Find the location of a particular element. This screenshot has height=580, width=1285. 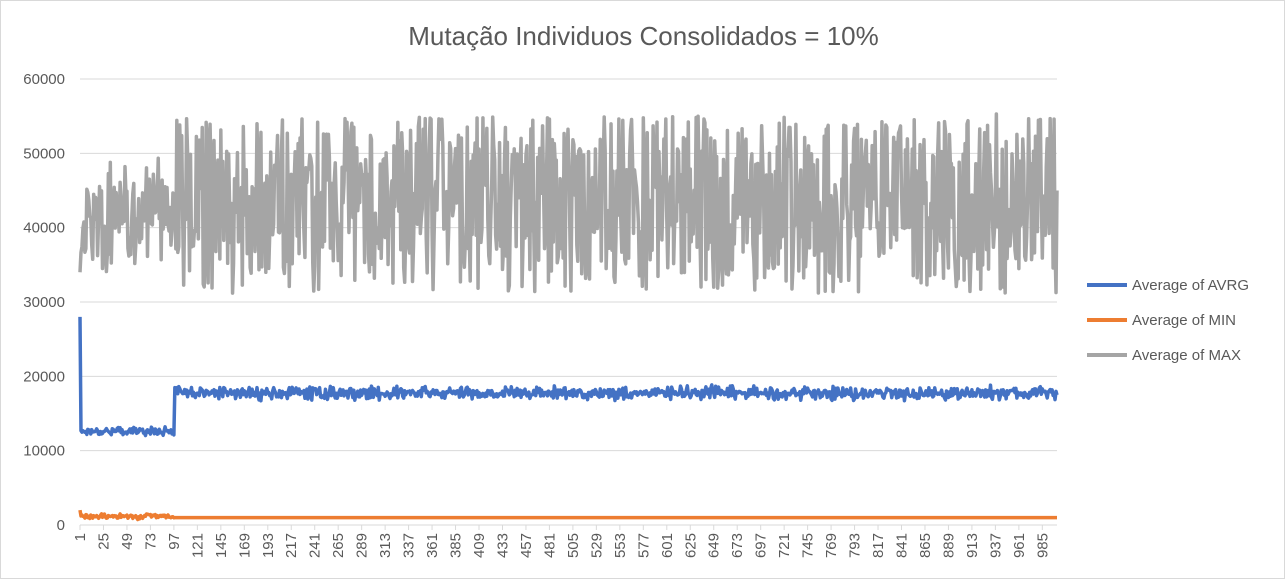

y-tick-label: 60000 is located at coordinates (44, 79).